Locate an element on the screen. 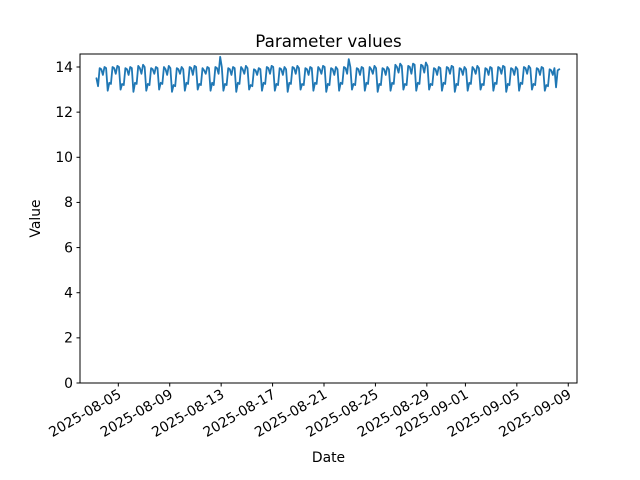 The image size is (640, 480). y-tick-label: 6 is located at coordinates (68, 248).